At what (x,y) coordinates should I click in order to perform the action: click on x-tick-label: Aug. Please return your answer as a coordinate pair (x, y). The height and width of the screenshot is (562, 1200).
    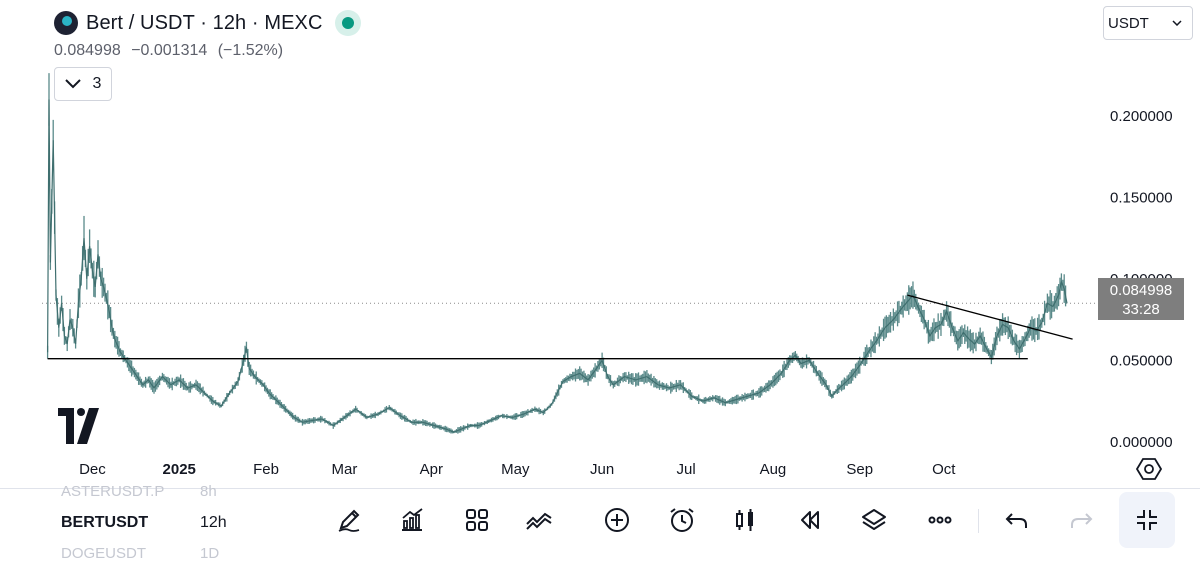
    Looking at the image, I should click on (773, 469).